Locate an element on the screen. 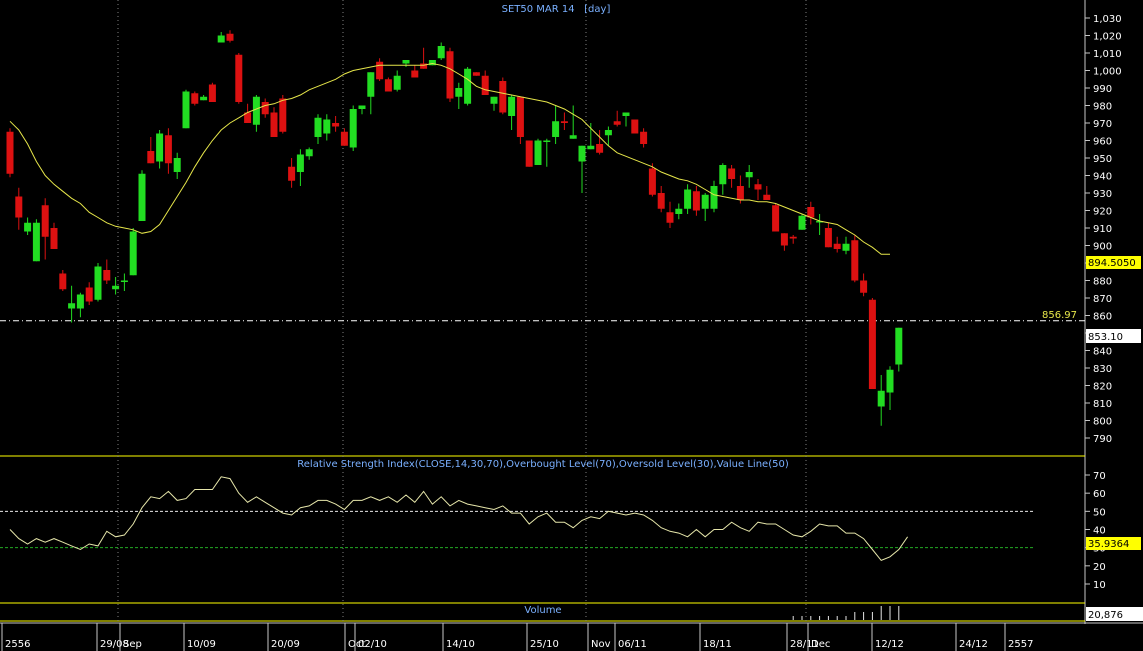 This screenshot has height=651, width=1143. rsi-line is located at coordinates (459, 519).